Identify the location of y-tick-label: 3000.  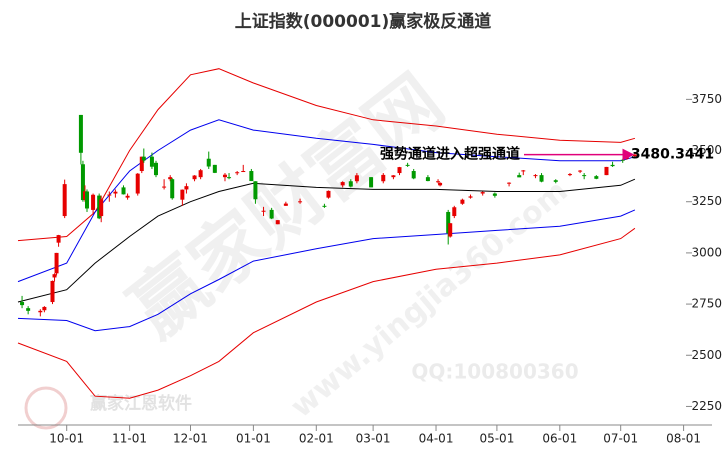
(706, 252).